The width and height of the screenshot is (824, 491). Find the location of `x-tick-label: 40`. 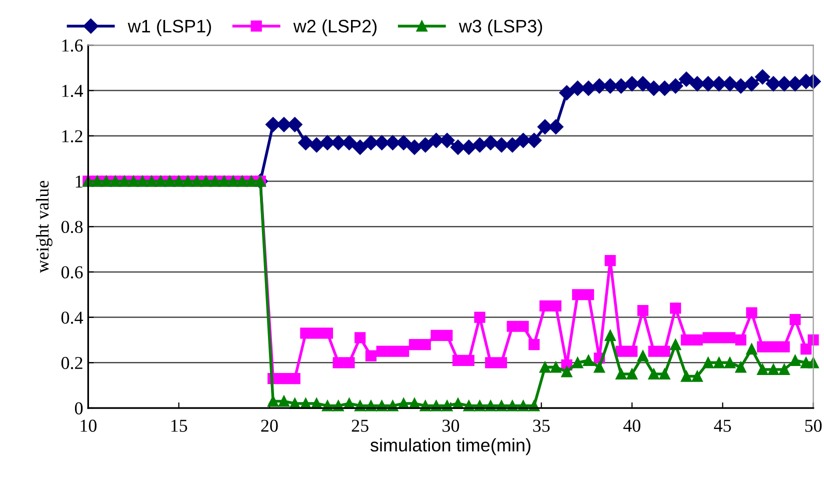

x-tick-label: 40 is located at coordinates (631, 426).